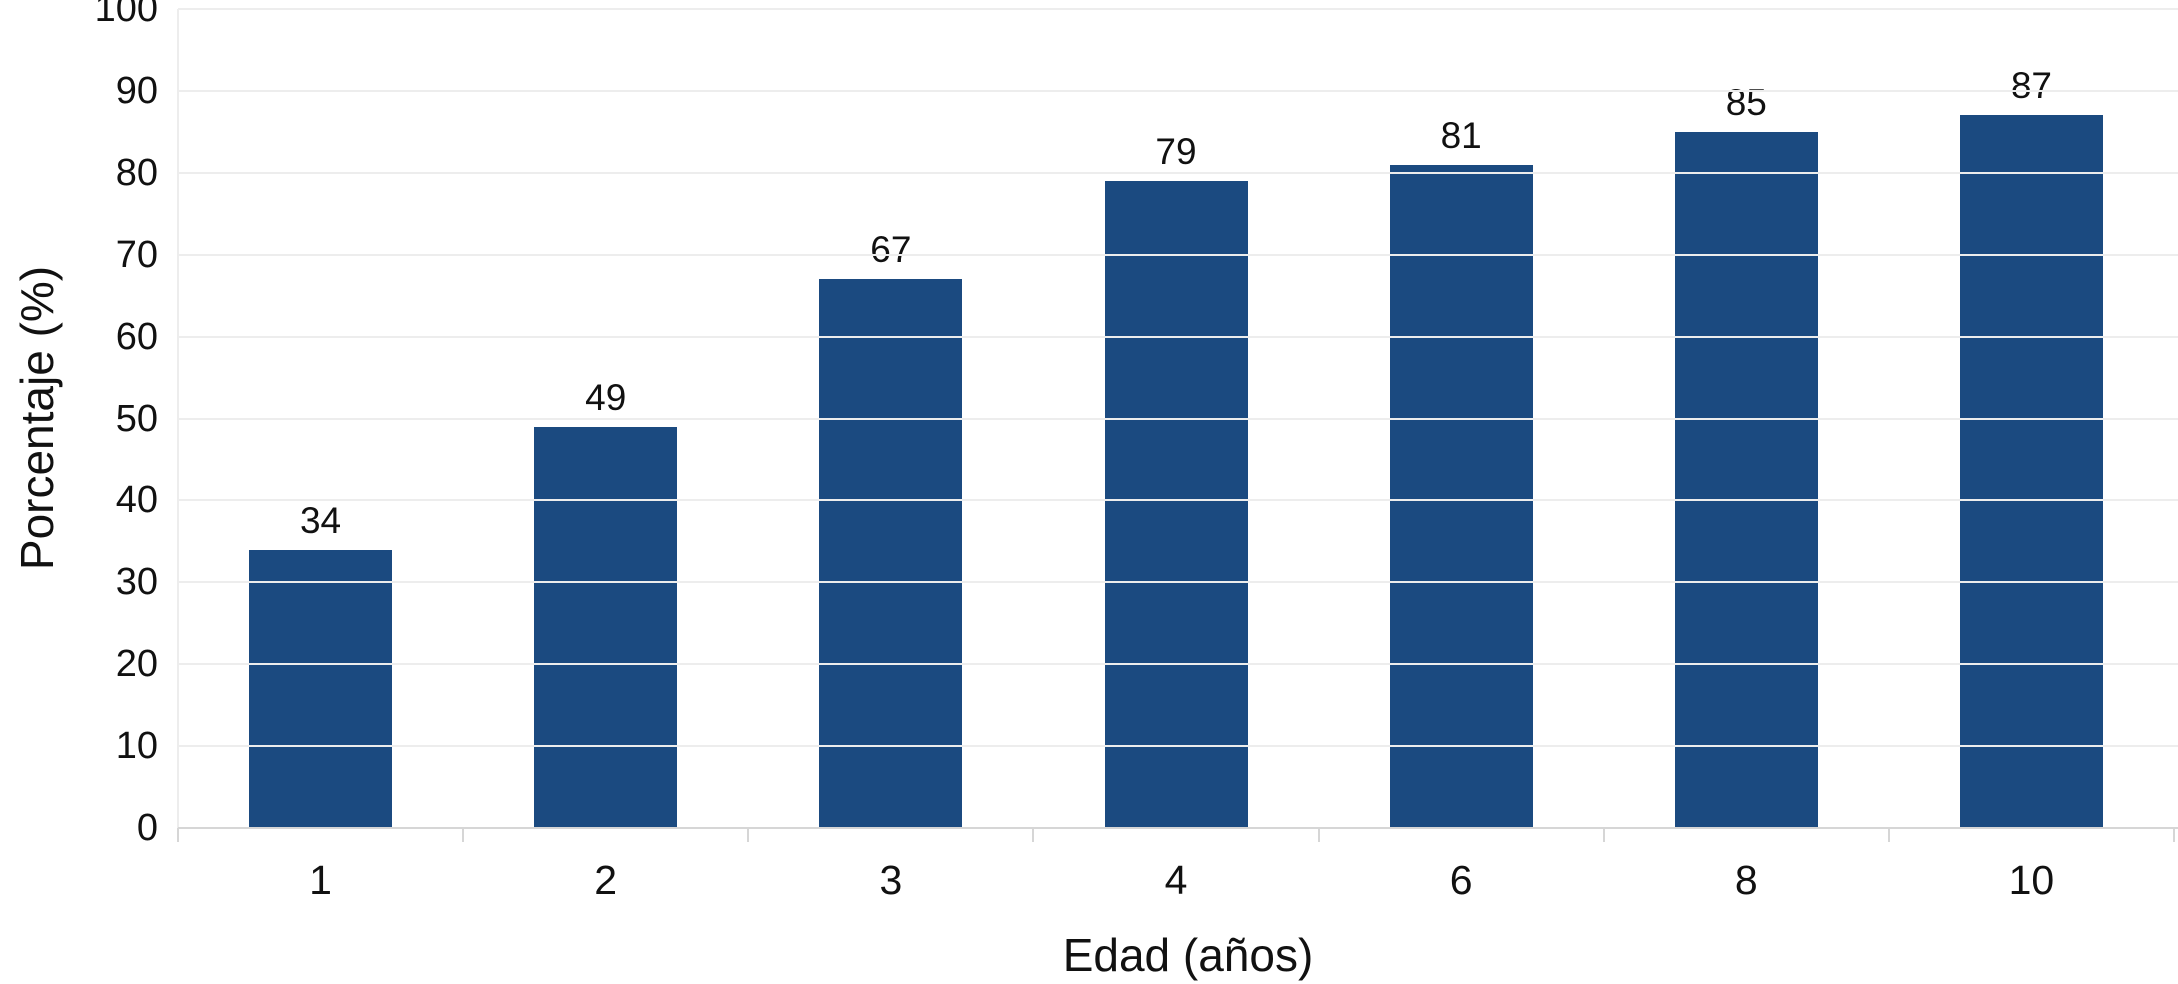 Image resolution: width=2178 pixels, height=984 pixels. Describe the element at coordinates (320, 520) in the screenshot. I see `bar-value-label: 34` at that location.